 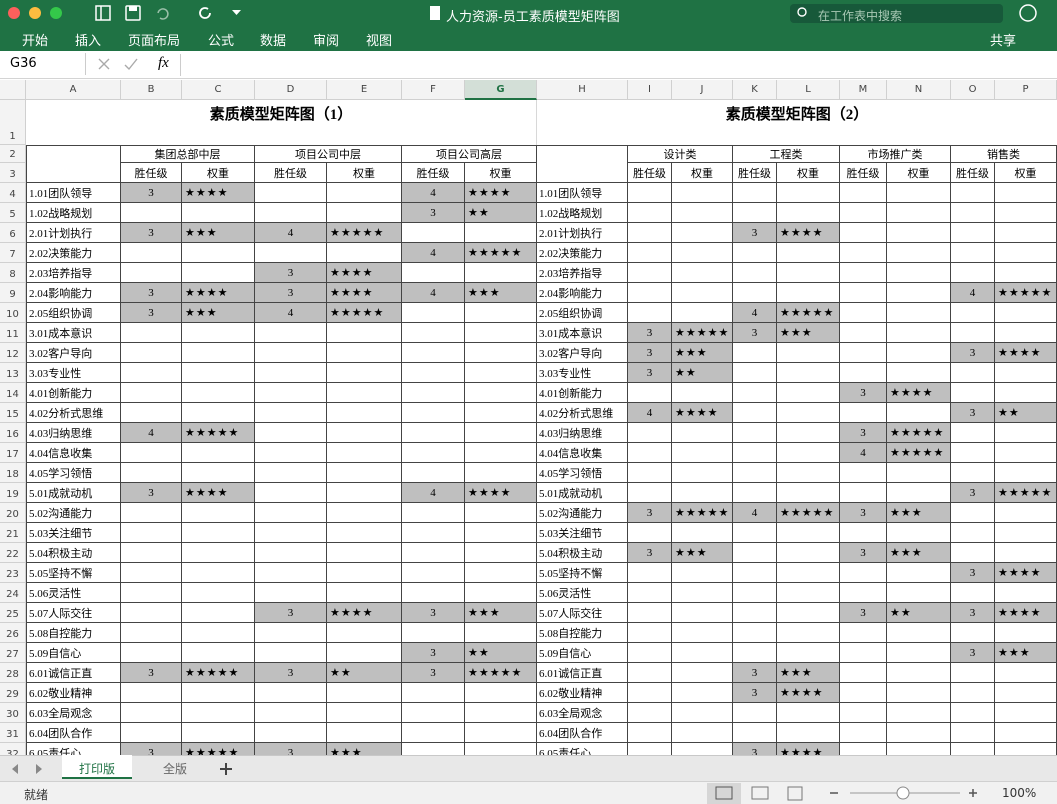 I want to click on ribbon-tab: 页面布局, so click(x=154, y=41).